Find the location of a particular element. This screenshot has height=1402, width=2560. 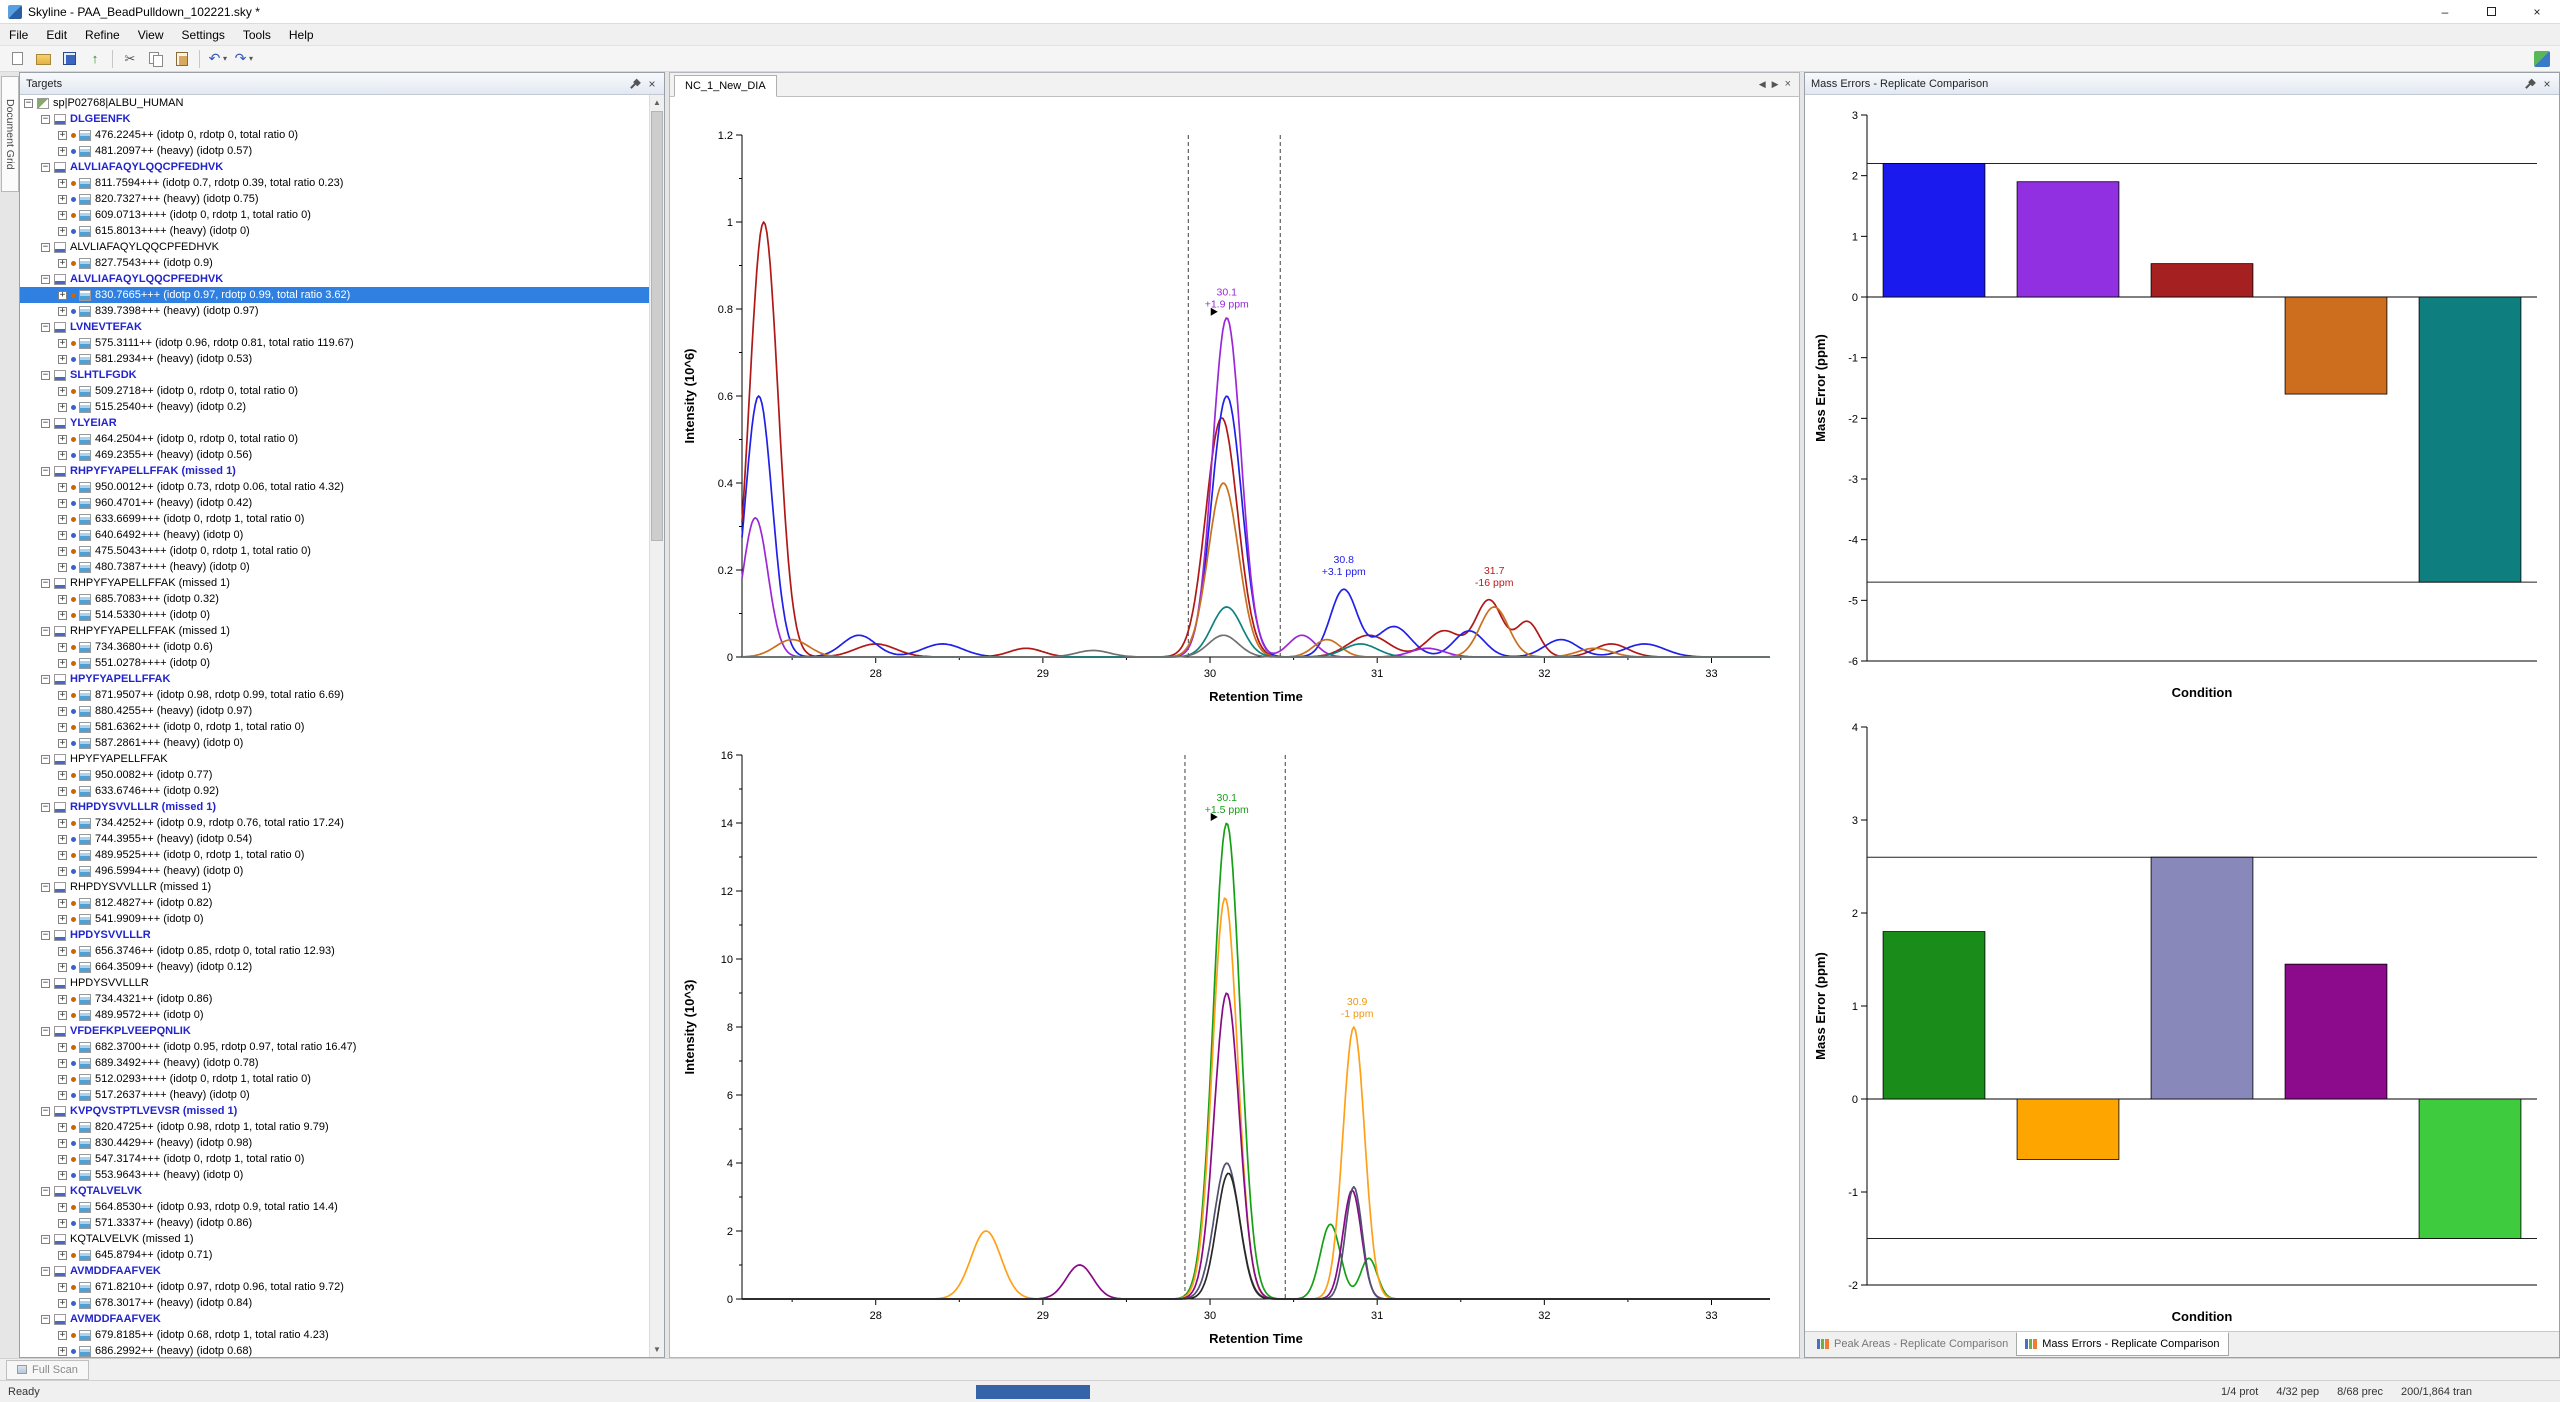

save-button is located at coordinates (69, 59).